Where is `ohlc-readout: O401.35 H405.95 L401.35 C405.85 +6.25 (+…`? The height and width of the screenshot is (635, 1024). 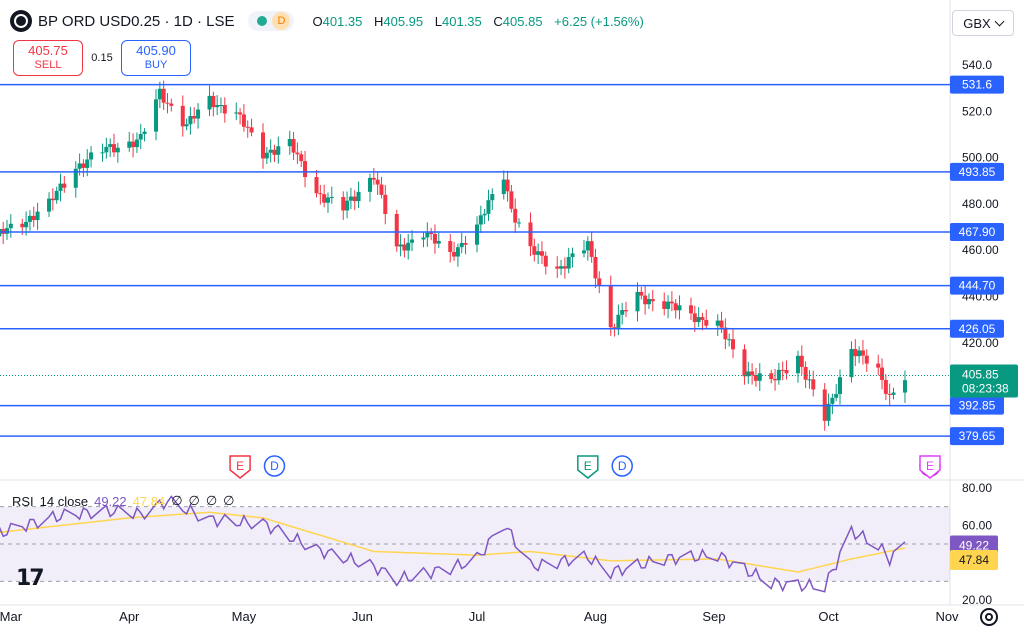
ohlc-readout: O401.35 H405.95 L401.35 C405.85 +6.25 (+… is located at coordinates (481, 21).